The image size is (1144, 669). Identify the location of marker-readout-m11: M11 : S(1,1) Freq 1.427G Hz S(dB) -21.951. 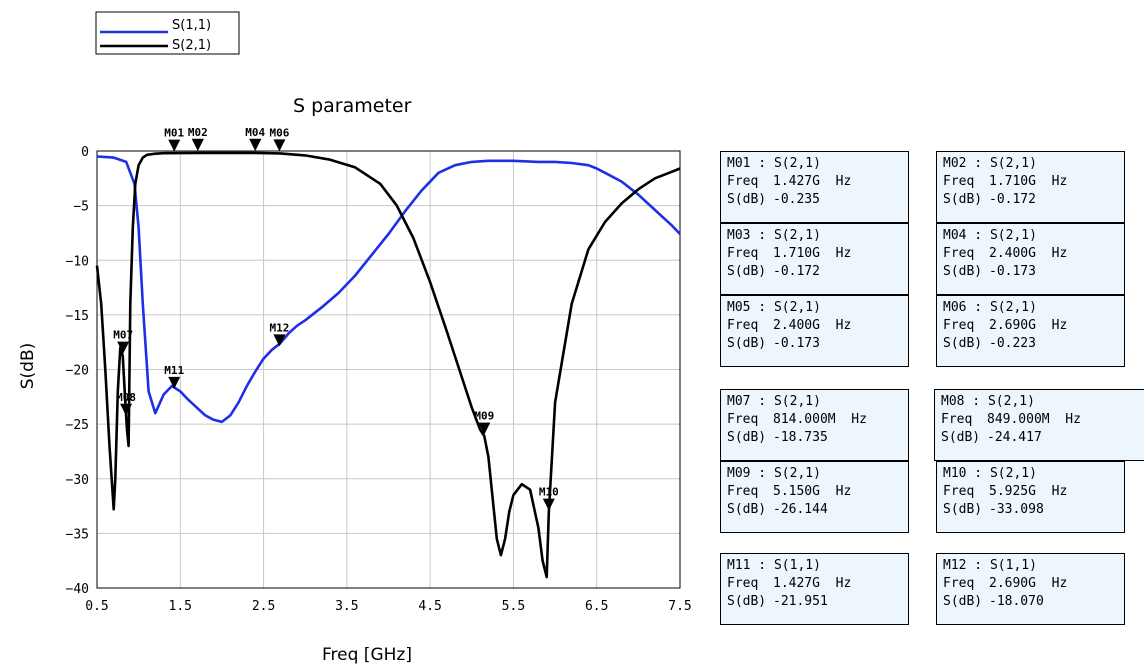
(814, 589).